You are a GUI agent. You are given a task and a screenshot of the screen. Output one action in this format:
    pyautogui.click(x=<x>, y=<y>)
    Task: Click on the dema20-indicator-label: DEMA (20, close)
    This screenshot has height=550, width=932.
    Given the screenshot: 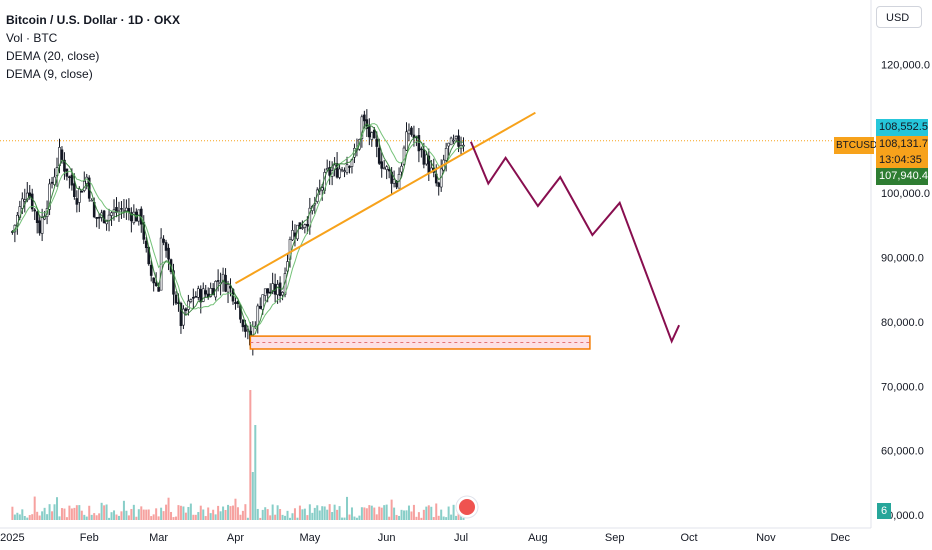 What is the action you would take?
    pyautogui.click(x=53, y=56)
    